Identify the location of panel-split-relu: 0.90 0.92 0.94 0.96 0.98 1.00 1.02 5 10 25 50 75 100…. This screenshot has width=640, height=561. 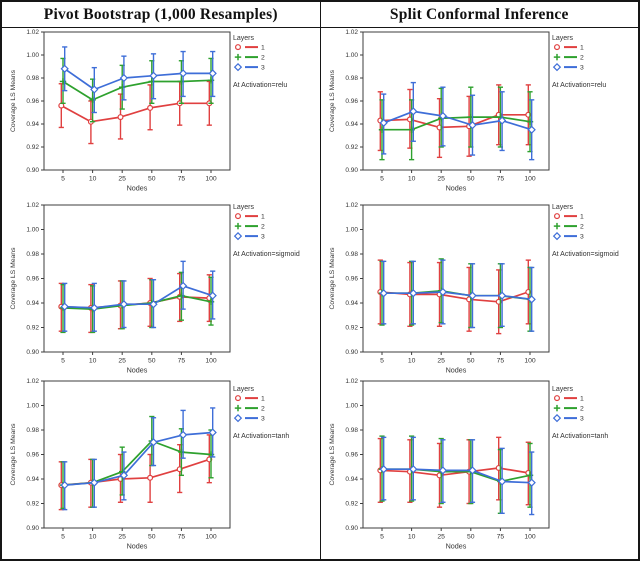
(479, 110).